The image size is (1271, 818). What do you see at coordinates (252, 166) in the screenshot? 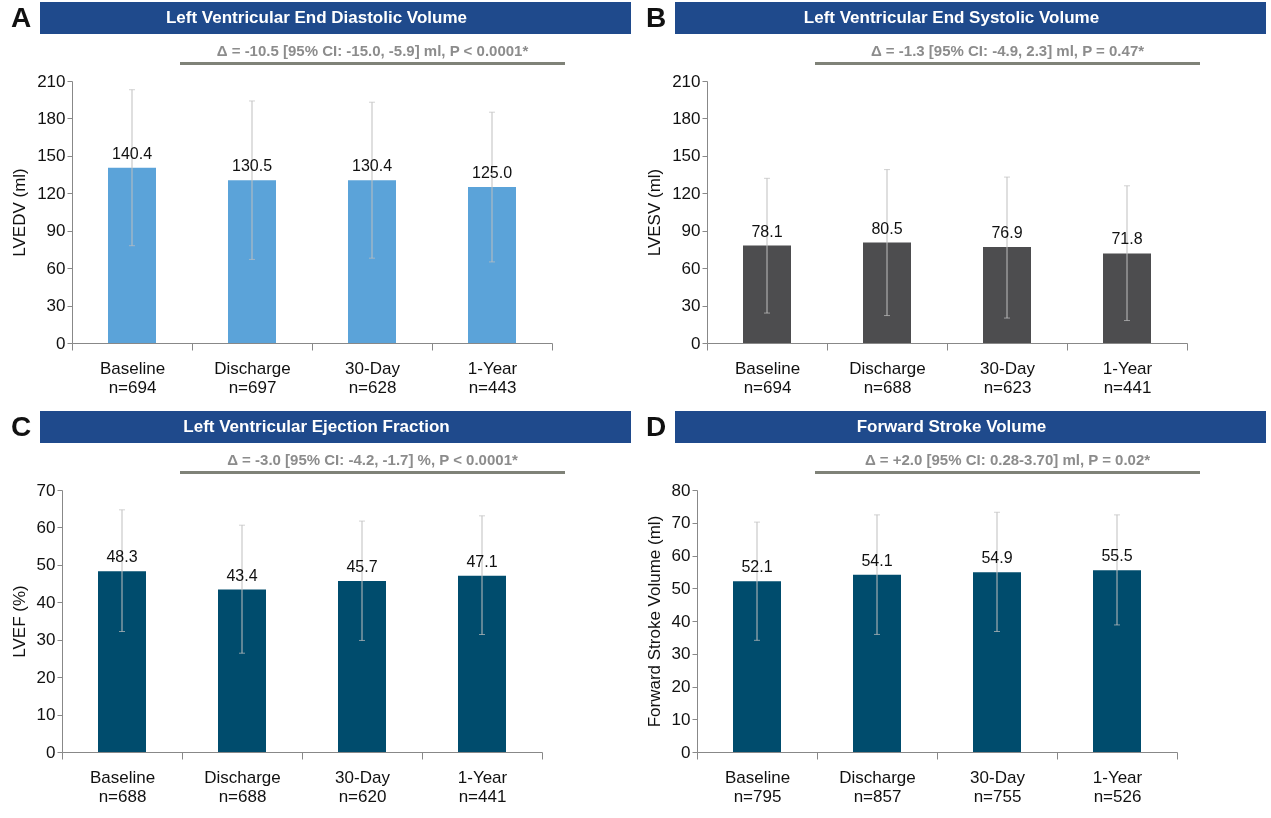
I see `data-label: 130.5` at bounding box center [252, 166].